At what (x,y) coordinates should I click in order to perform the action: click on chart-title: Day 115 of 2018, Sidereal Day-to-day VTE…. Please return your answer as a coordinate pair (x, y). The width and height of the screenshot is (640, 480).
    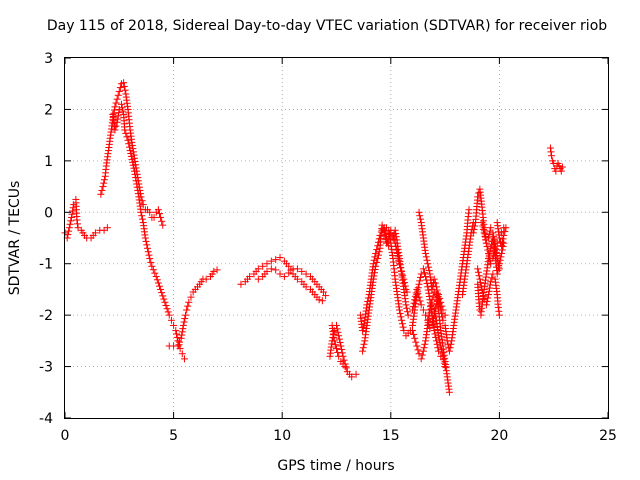
    Looking at the image, I should click on (327, 26).